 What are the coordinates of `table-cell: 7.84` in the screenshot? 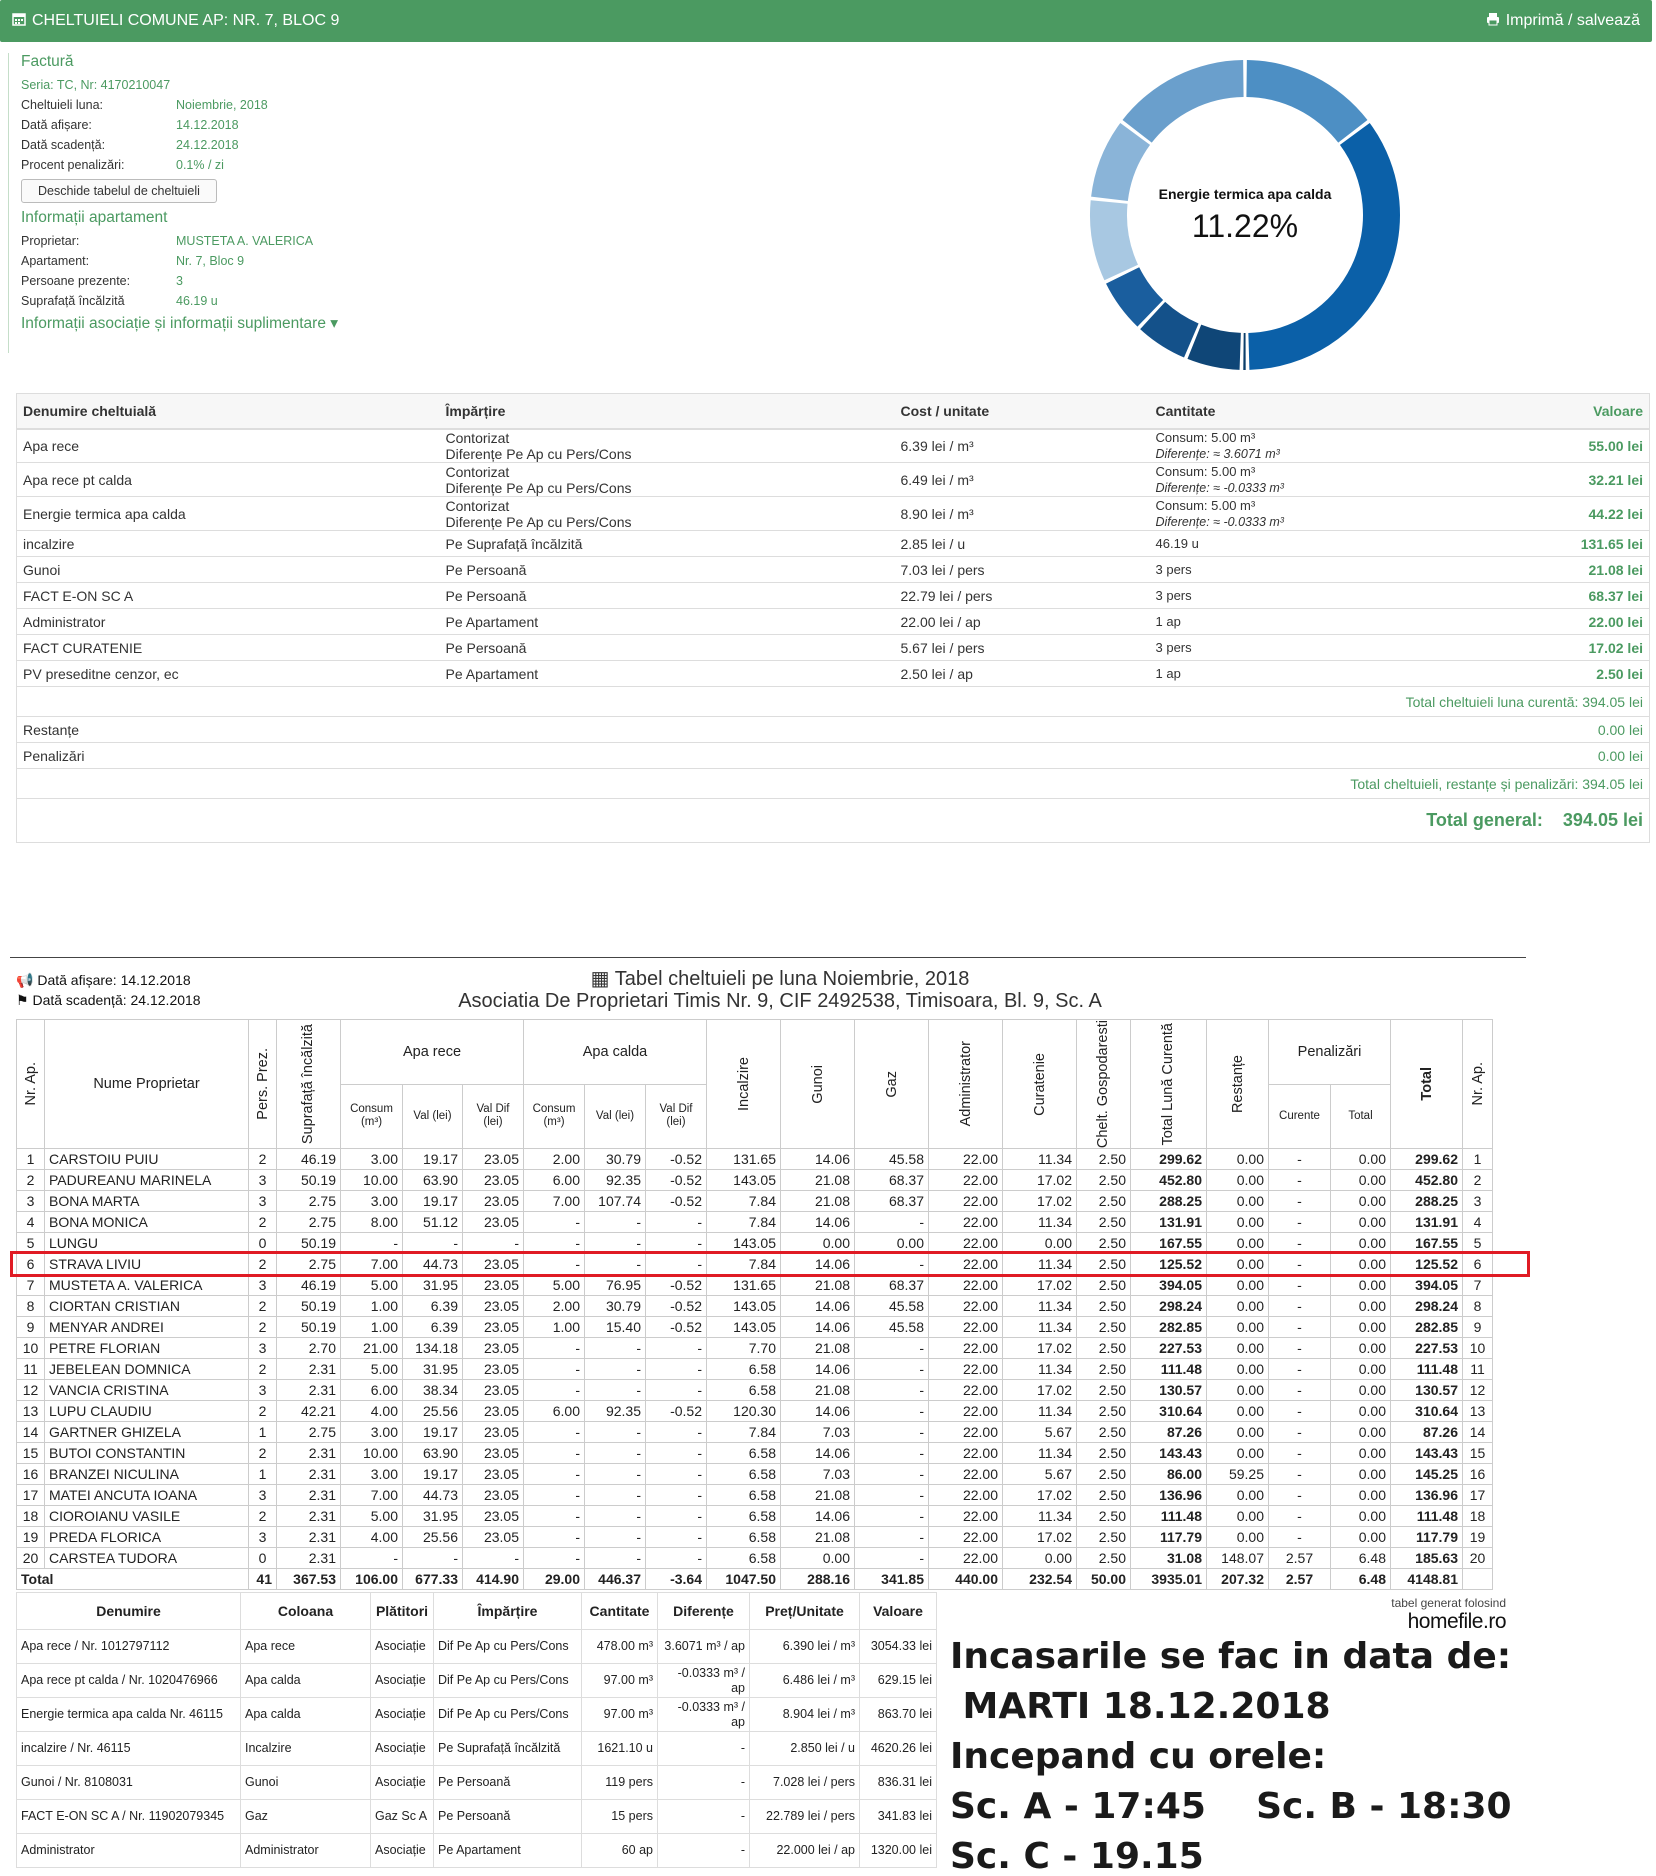 It's located at (743, 1222).